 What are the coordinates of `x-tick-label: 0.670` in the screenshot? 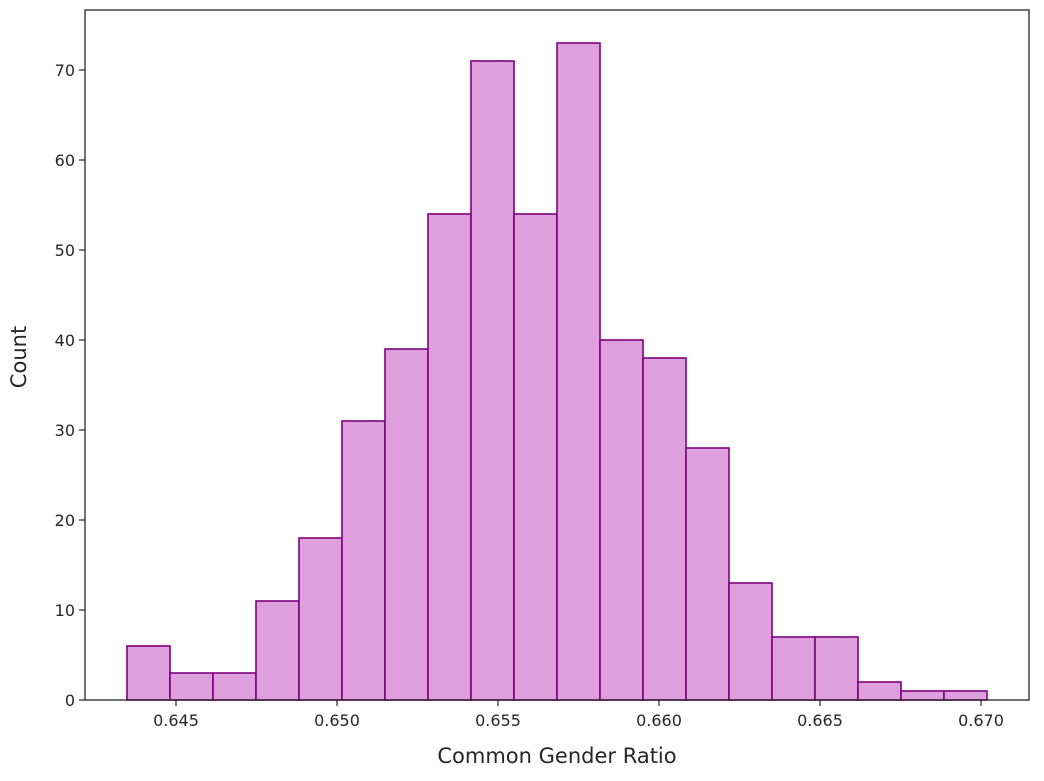 It's located at (981, 720).